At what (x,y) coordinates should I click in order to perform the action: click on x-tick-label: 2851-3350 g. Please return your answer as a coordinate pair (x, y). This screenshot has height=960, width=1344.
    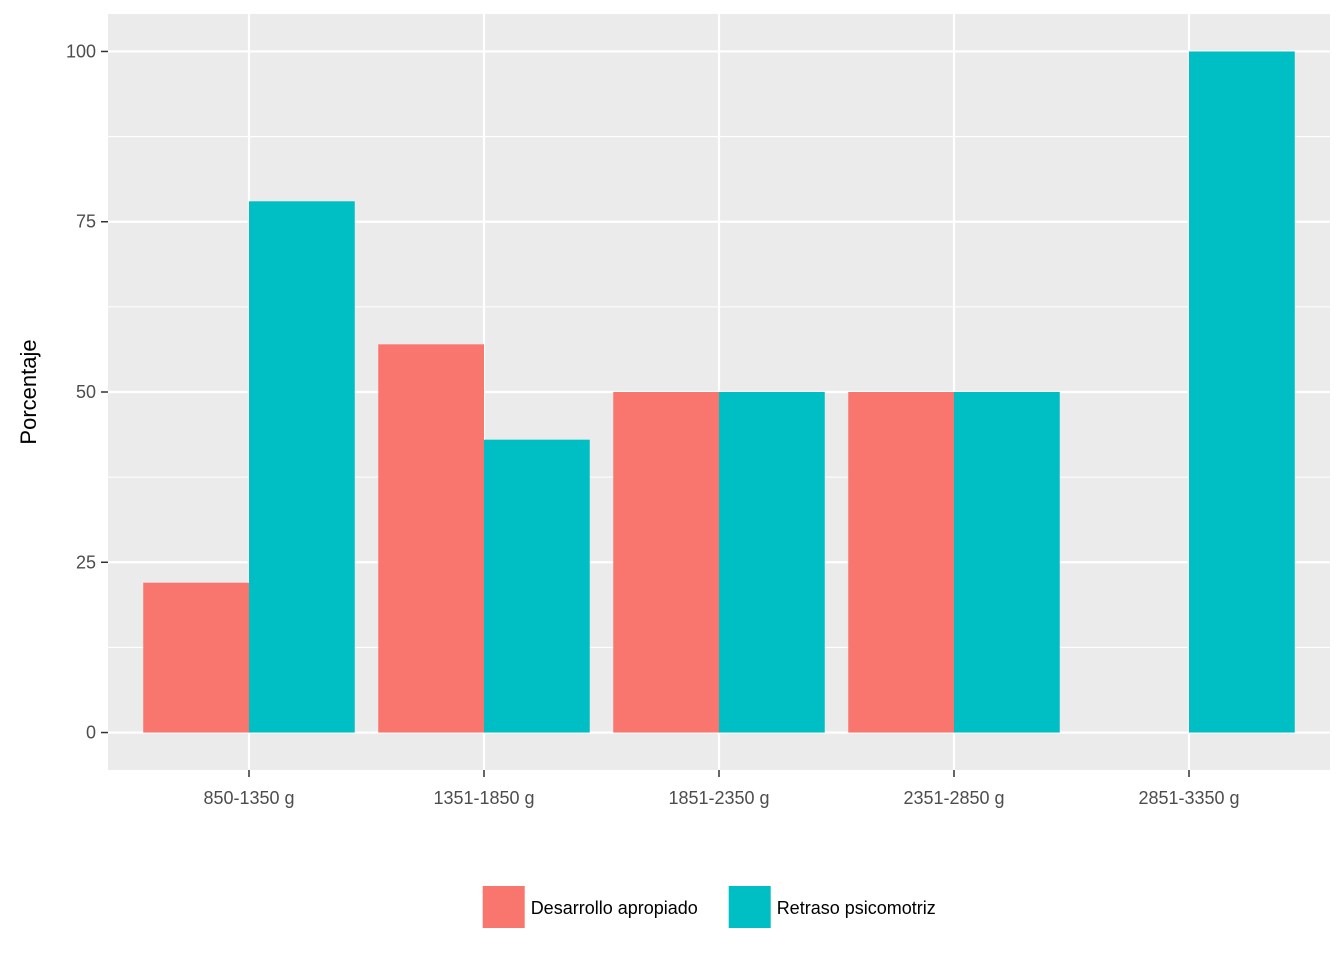
    Looking at the image, I should click on (1188, 798).